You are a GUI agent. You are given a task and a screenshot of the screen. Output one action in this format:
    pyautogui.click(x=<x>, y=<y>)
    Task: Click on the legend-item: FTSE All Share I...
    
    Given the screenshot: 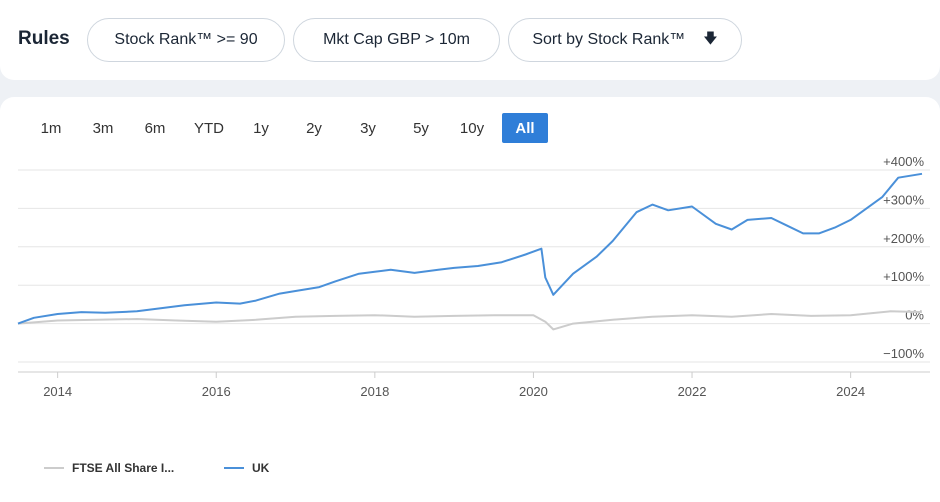 What is the action you would take?
    pyautogui.click(x=109, y=468)
    